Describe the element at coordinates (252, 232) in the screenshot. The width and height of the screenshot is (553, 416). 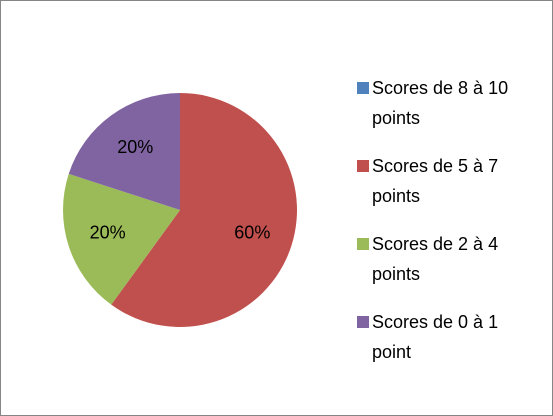
I see `data-label: 60%` at that location.